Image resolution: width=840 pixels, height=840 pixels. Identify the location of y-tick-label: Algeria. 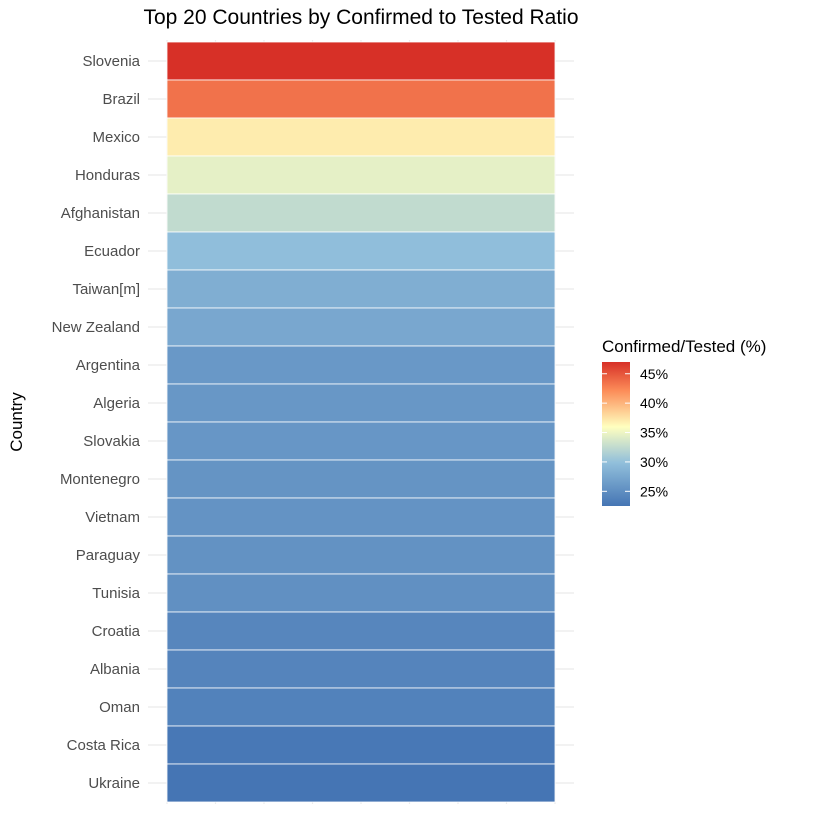
(116, 403).